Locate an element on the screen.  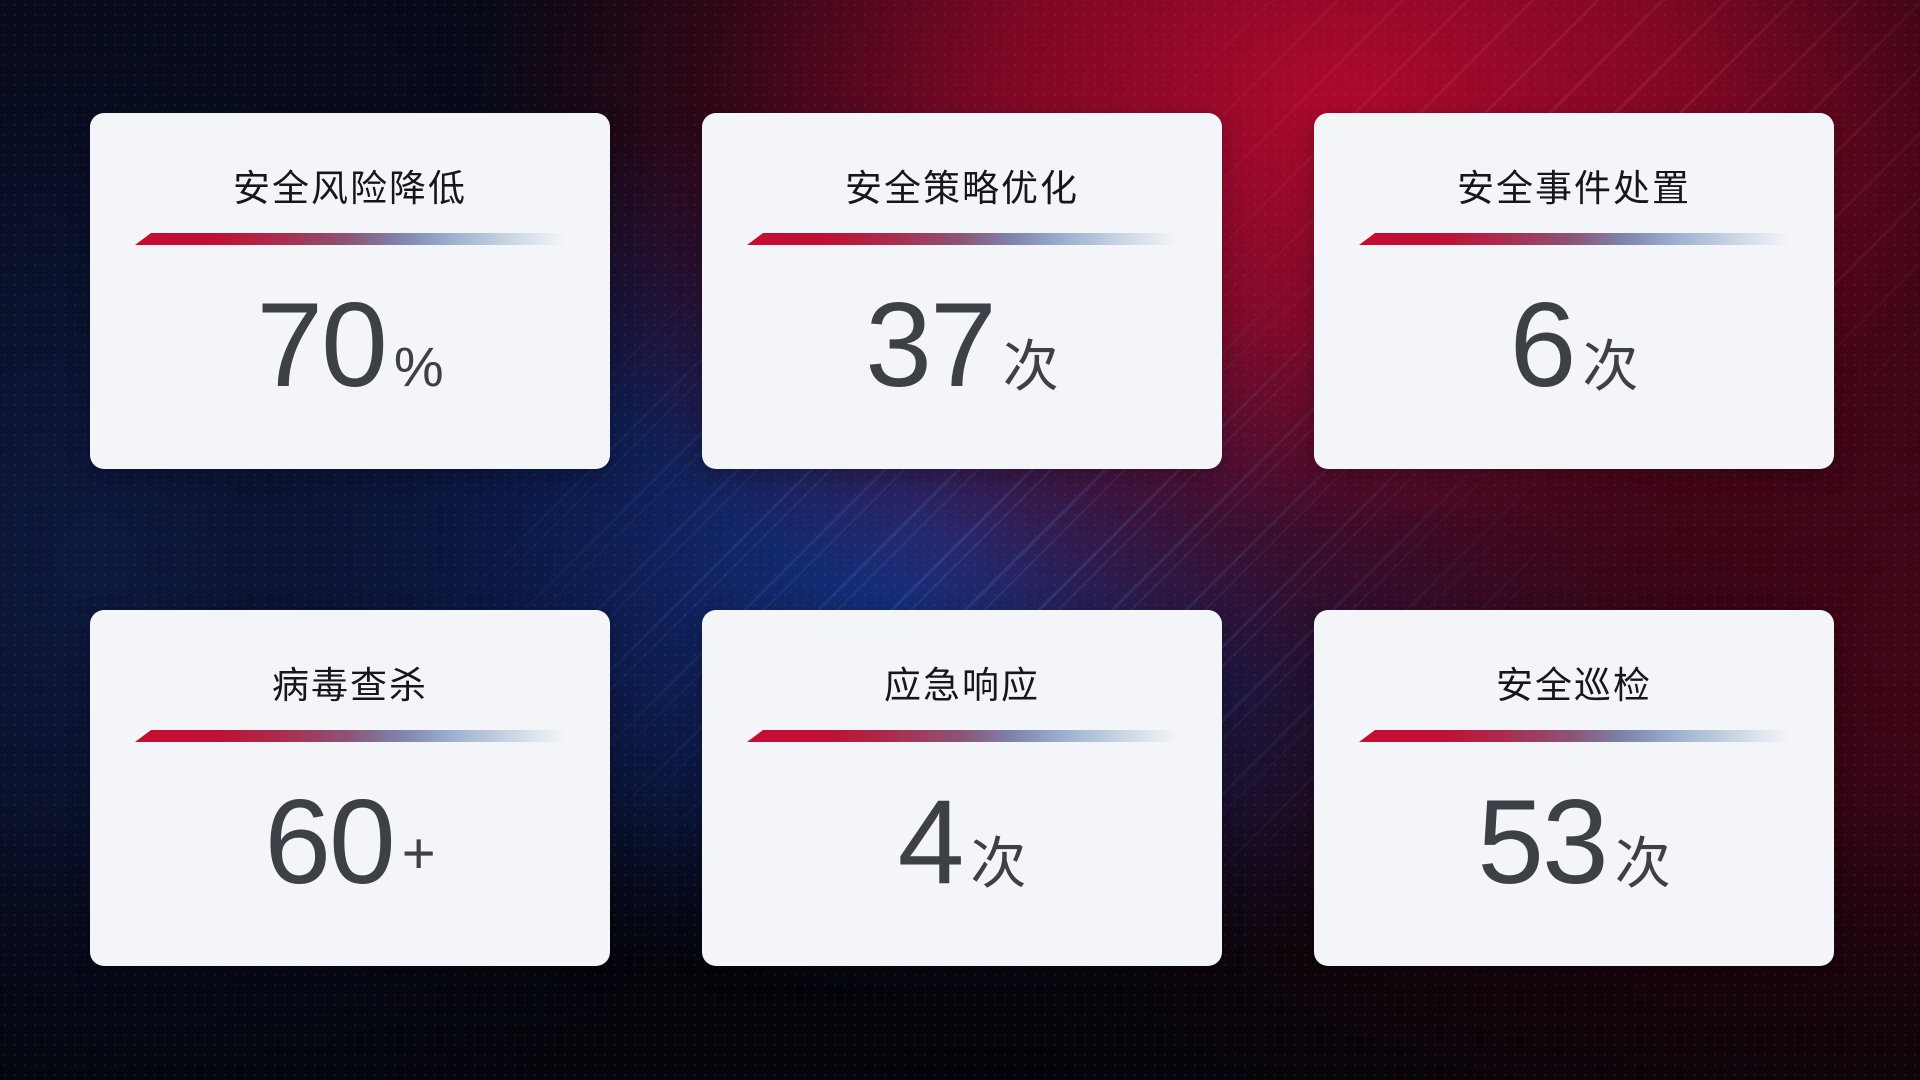
stat-value-row: 4 次 is located at coordinates (962, 842).